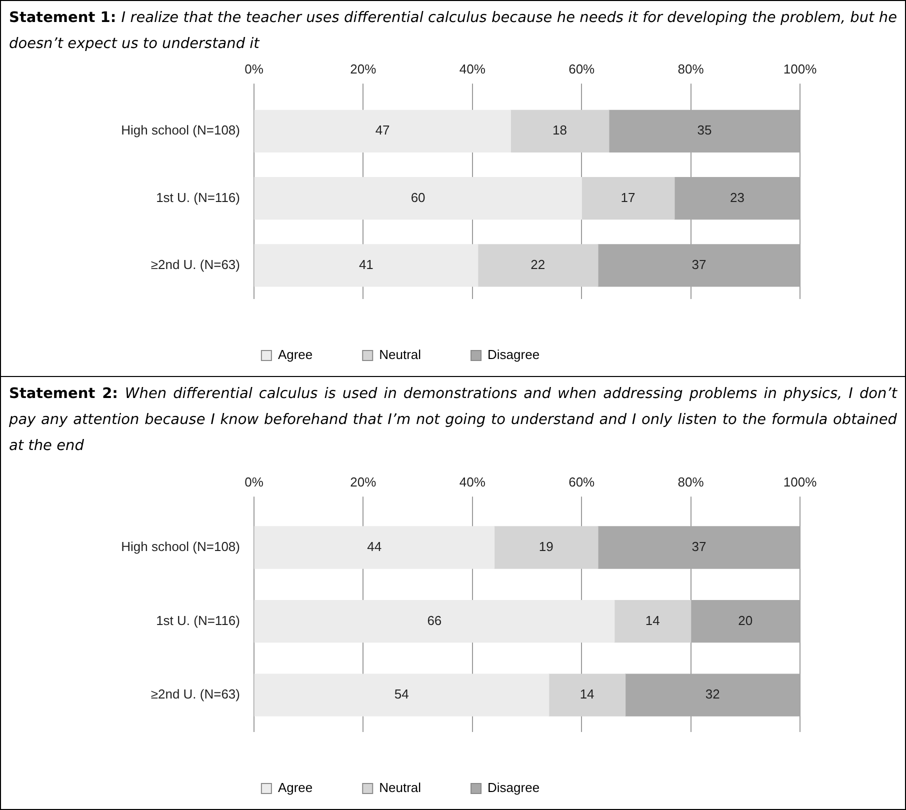  I want to click on data-label: 32, so click(712, 694).